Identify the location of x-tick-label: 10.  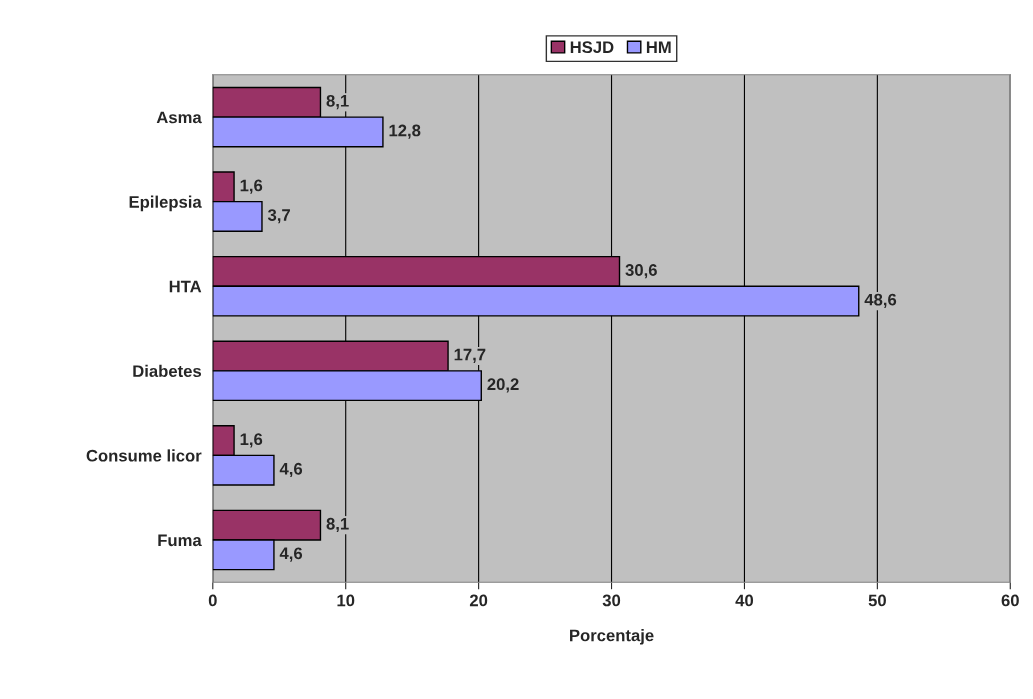
(346, 600).